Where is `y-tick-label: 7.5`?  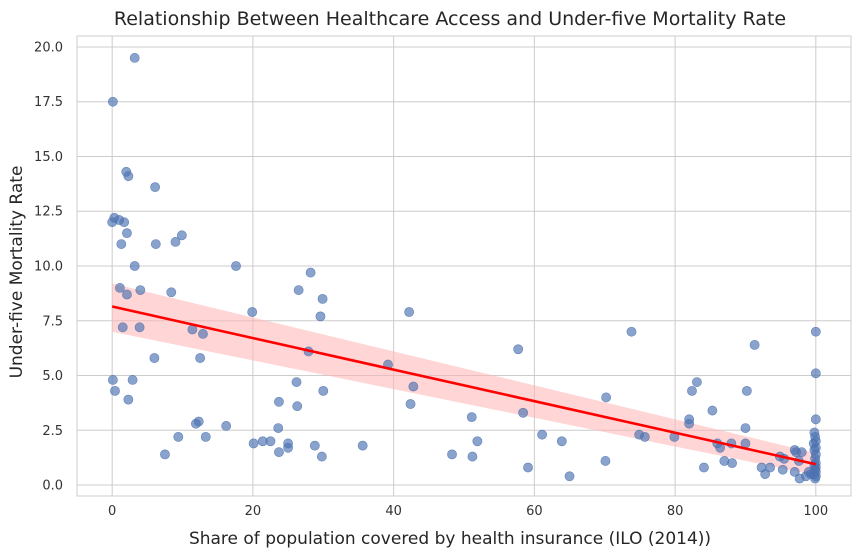 y-tick-label: 7.5 is located at coordinates (52, 321).